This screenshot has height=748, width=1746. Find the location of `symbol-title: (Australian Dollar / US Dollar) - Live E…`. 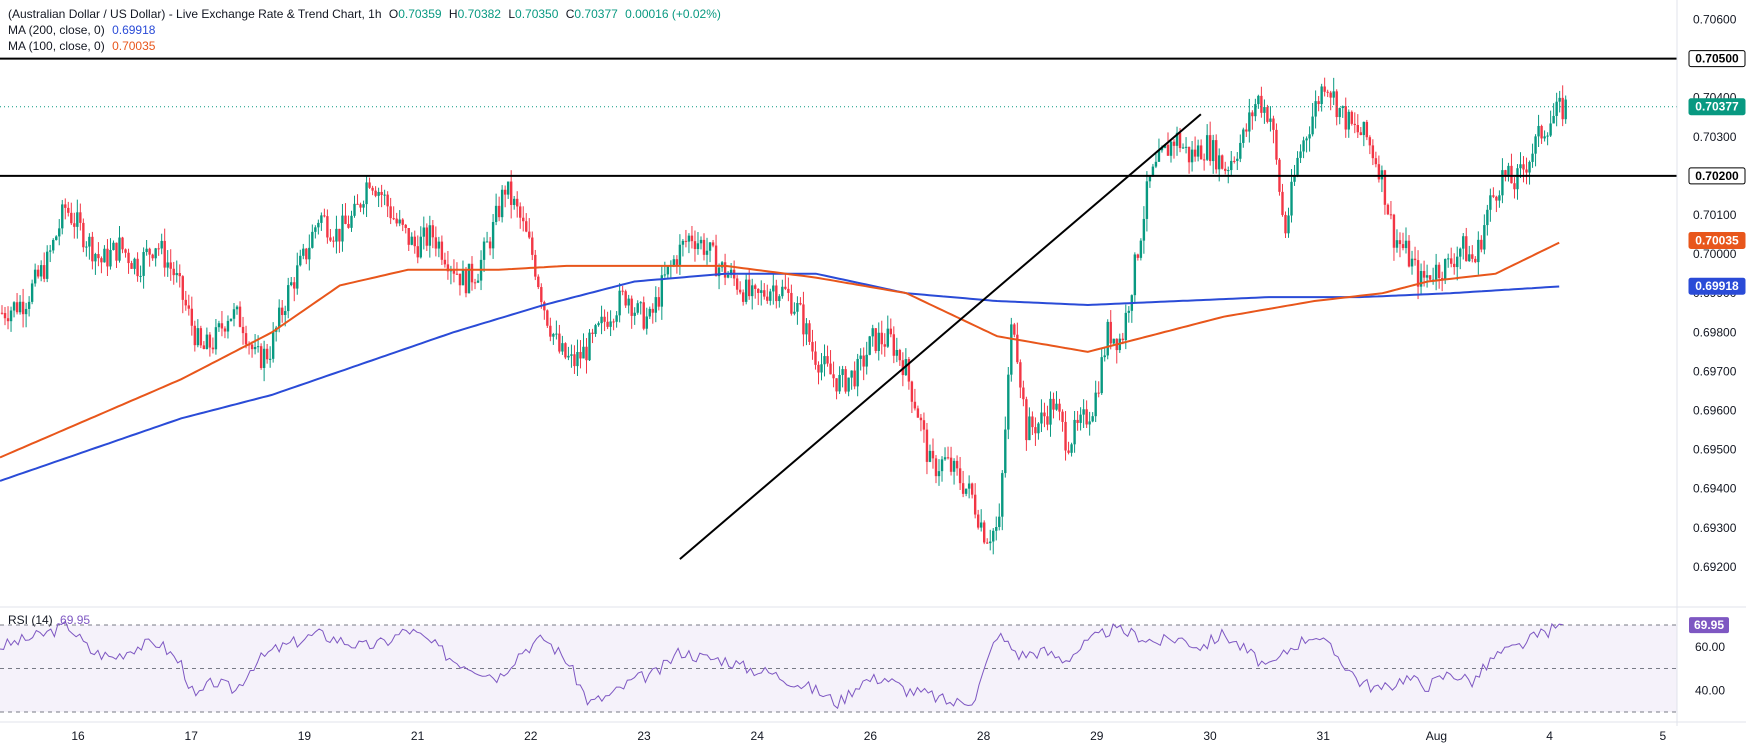

symbol-title: (Australian Dollar / US Dollar) - Live E… is located at coordinates (195, 14).